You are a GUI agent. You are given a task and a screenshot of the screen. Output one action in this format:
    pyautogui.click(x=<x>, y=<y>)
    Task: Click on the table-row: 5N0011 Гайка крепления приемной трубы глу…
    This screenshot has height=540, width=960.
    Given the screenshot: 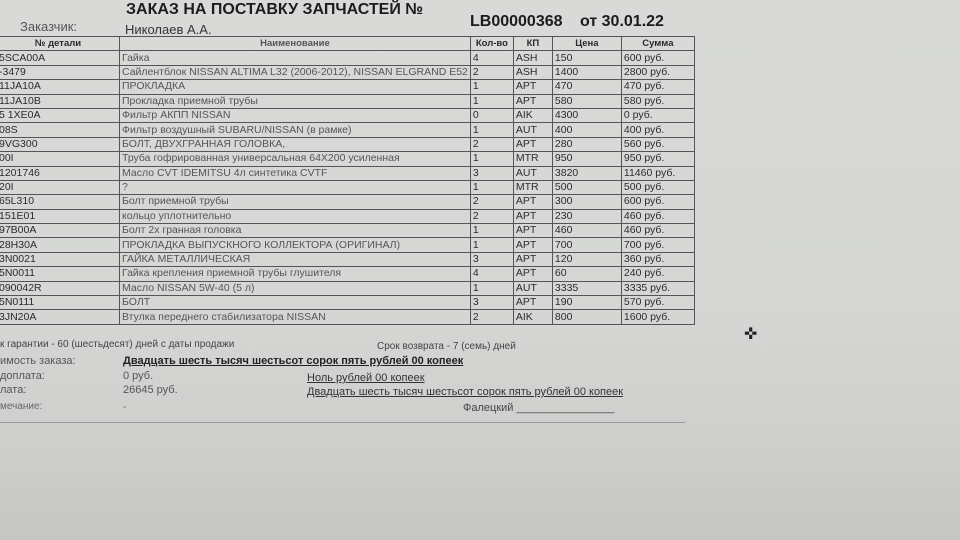 What is the action you would take?
    pyautogui.click(x=347, y=274)
    